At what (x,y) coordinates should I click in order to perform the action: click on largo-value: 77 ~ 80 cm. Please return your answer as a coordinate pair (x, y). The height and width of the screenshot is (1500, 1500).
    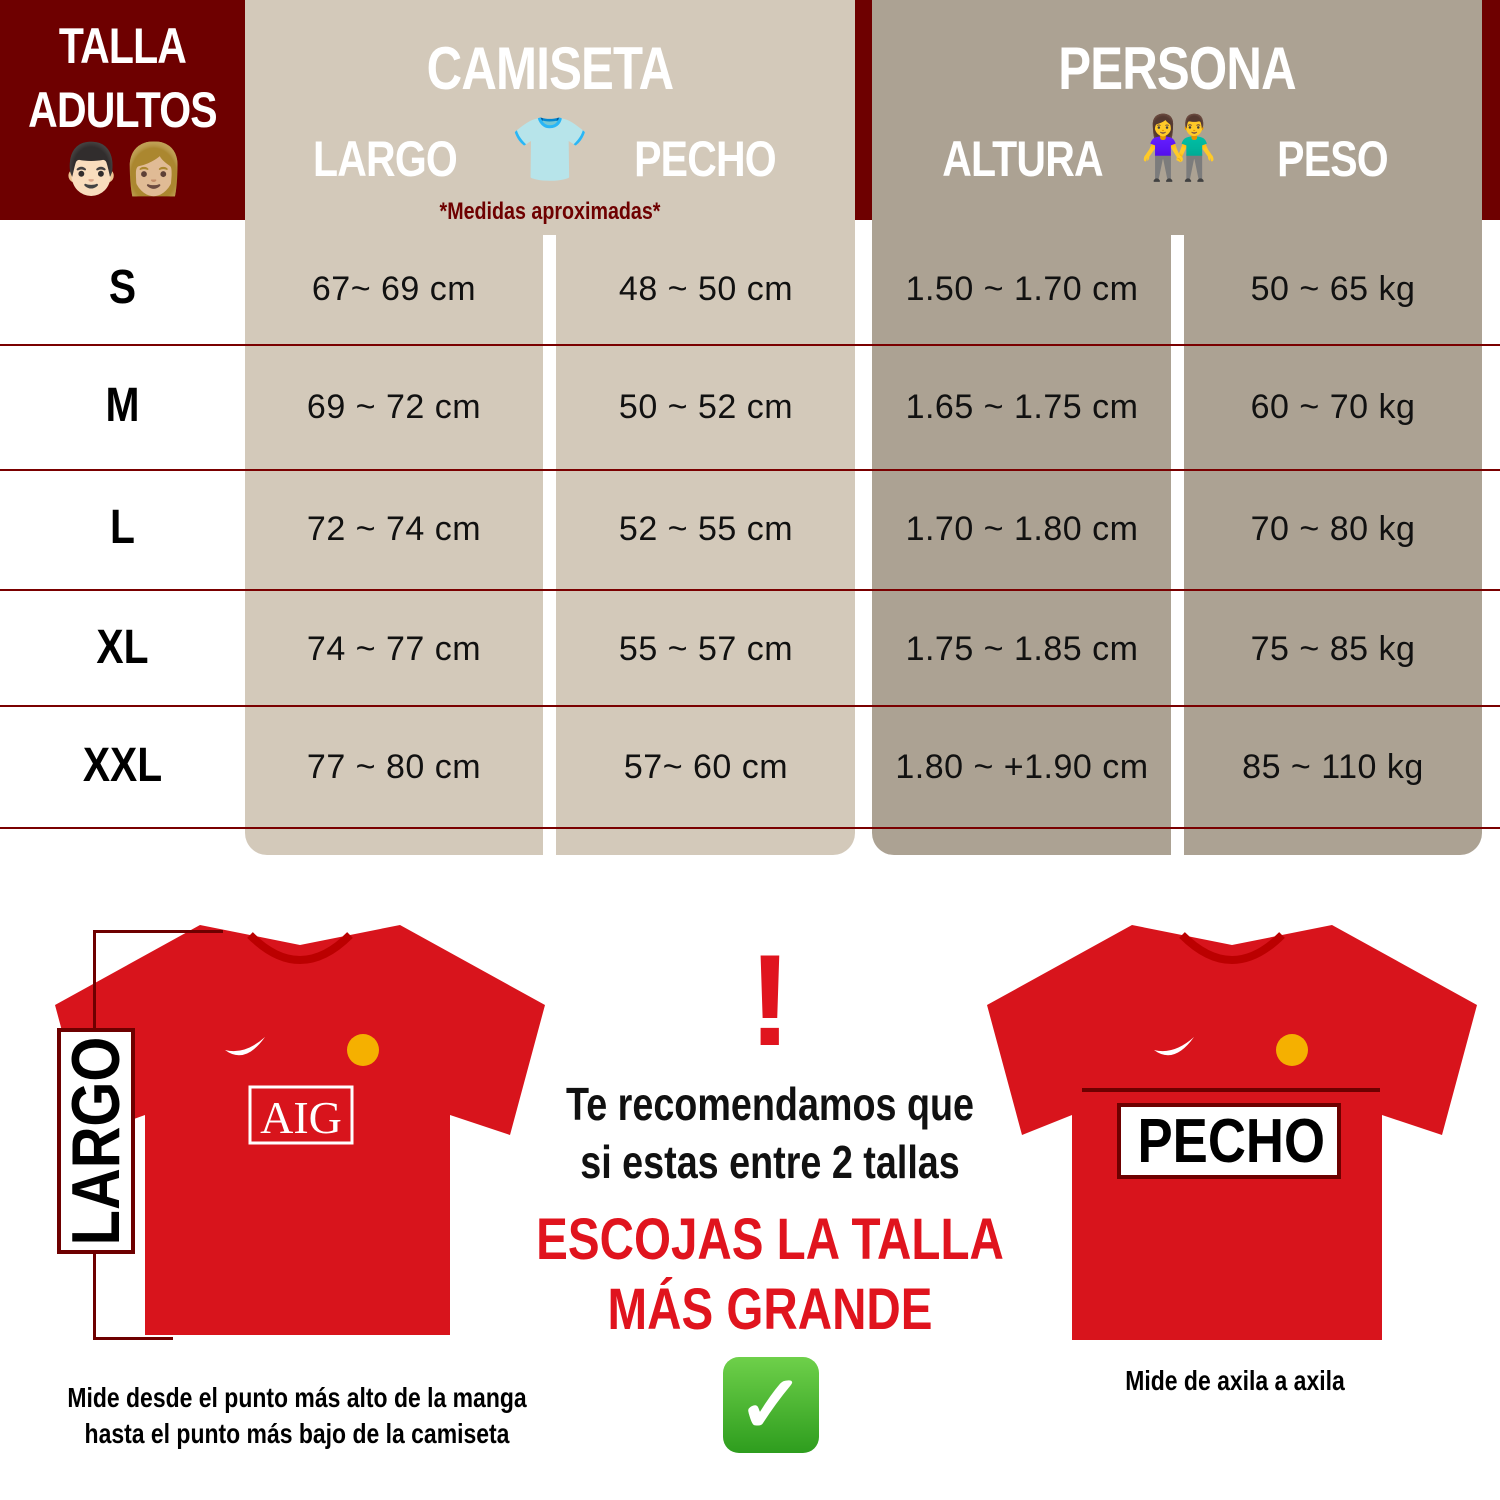
    Looking at the image, I should click on (394, 767).